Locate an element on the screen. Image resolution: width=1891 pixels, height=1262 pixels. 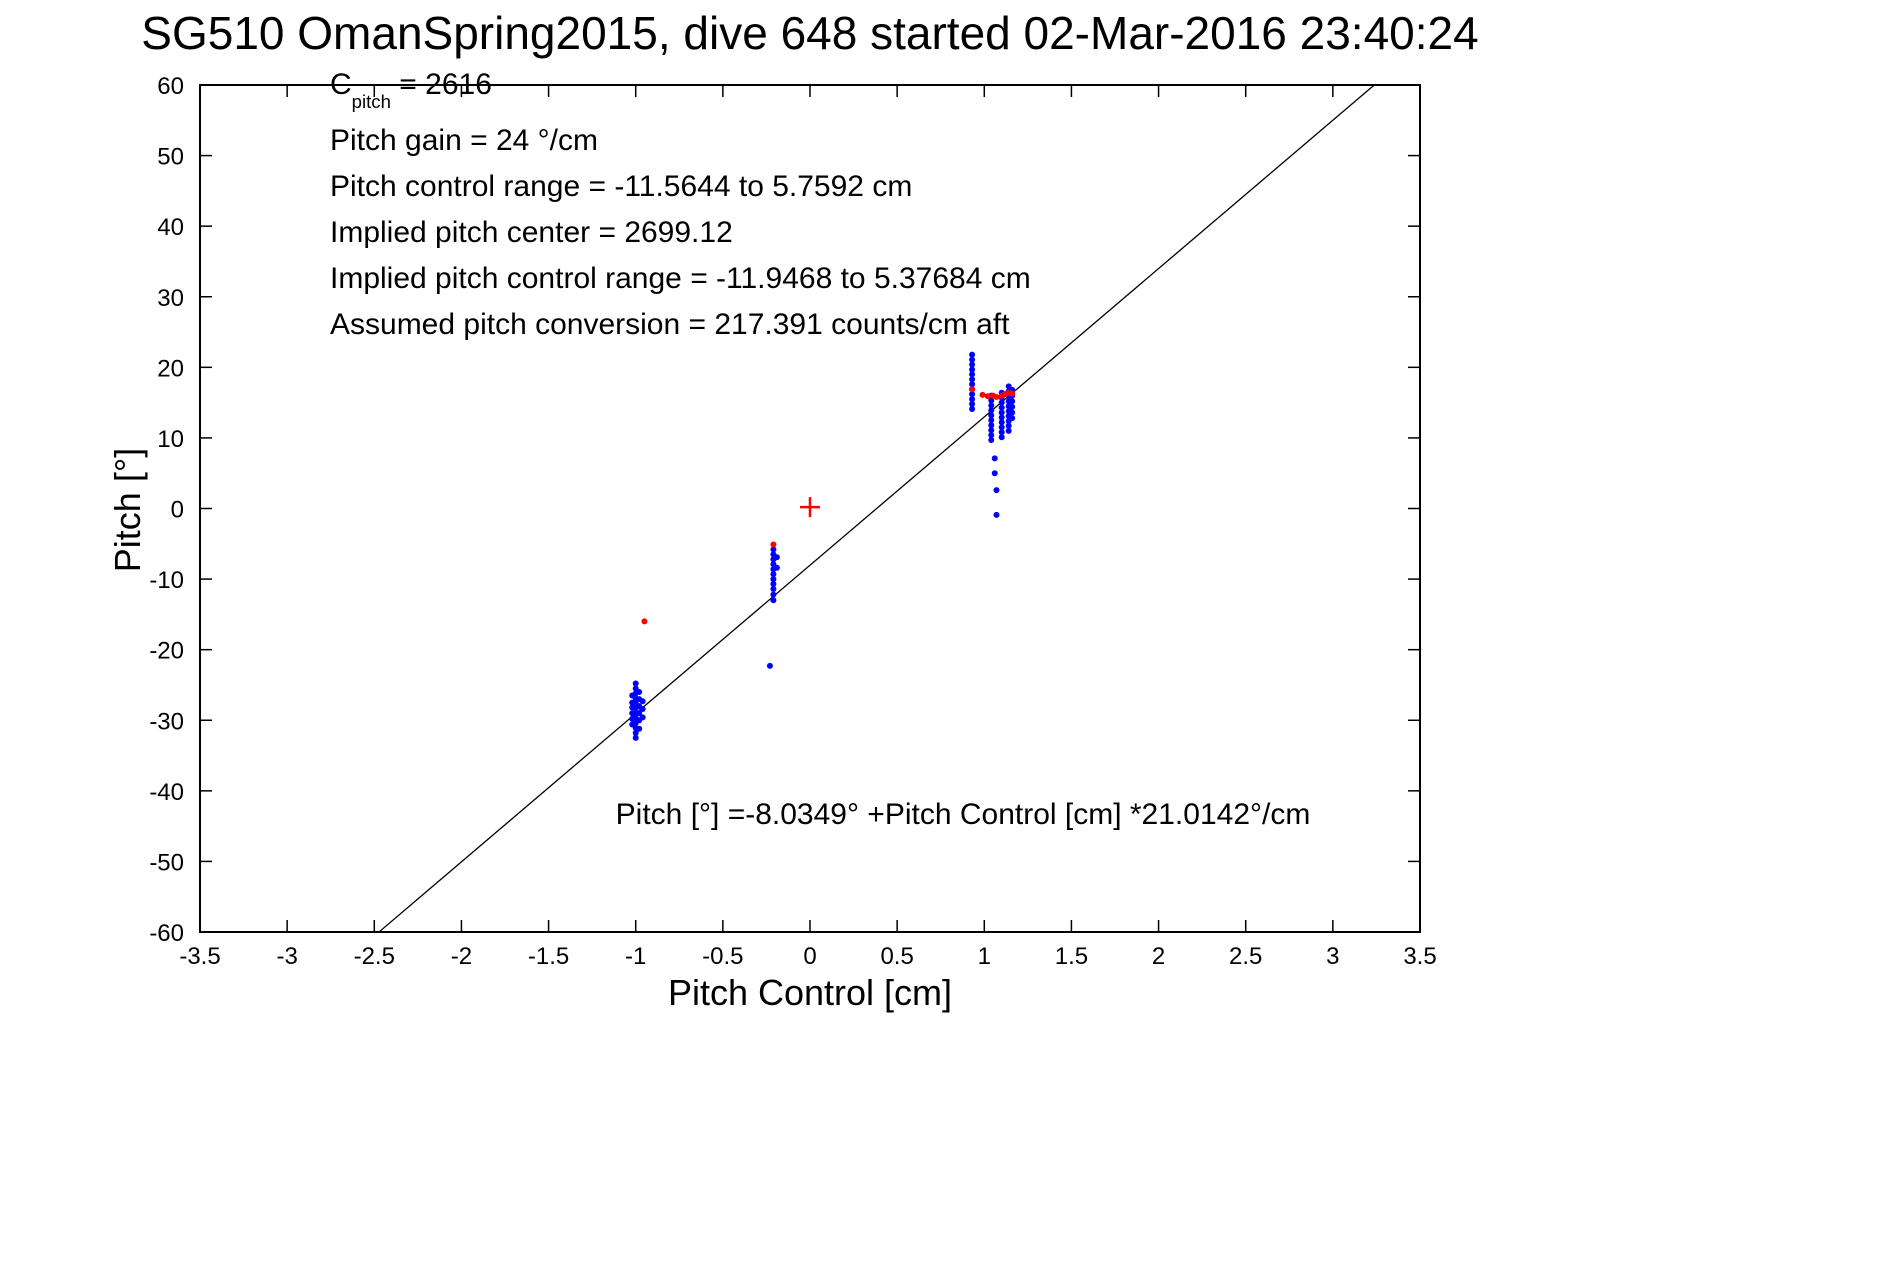
y-tick-label: -20 is located at coordinates (166, 651).